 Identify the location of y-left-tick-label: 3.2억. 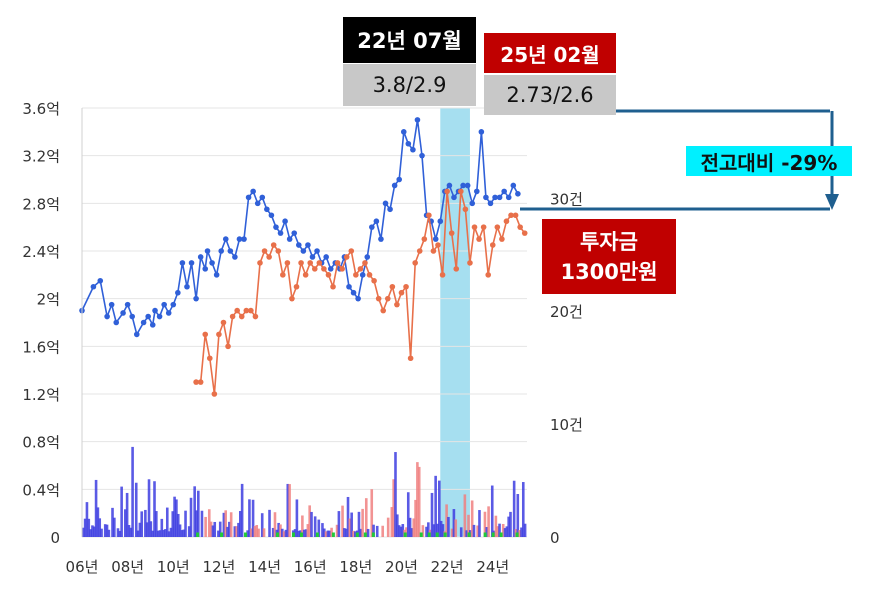
(41, 157).